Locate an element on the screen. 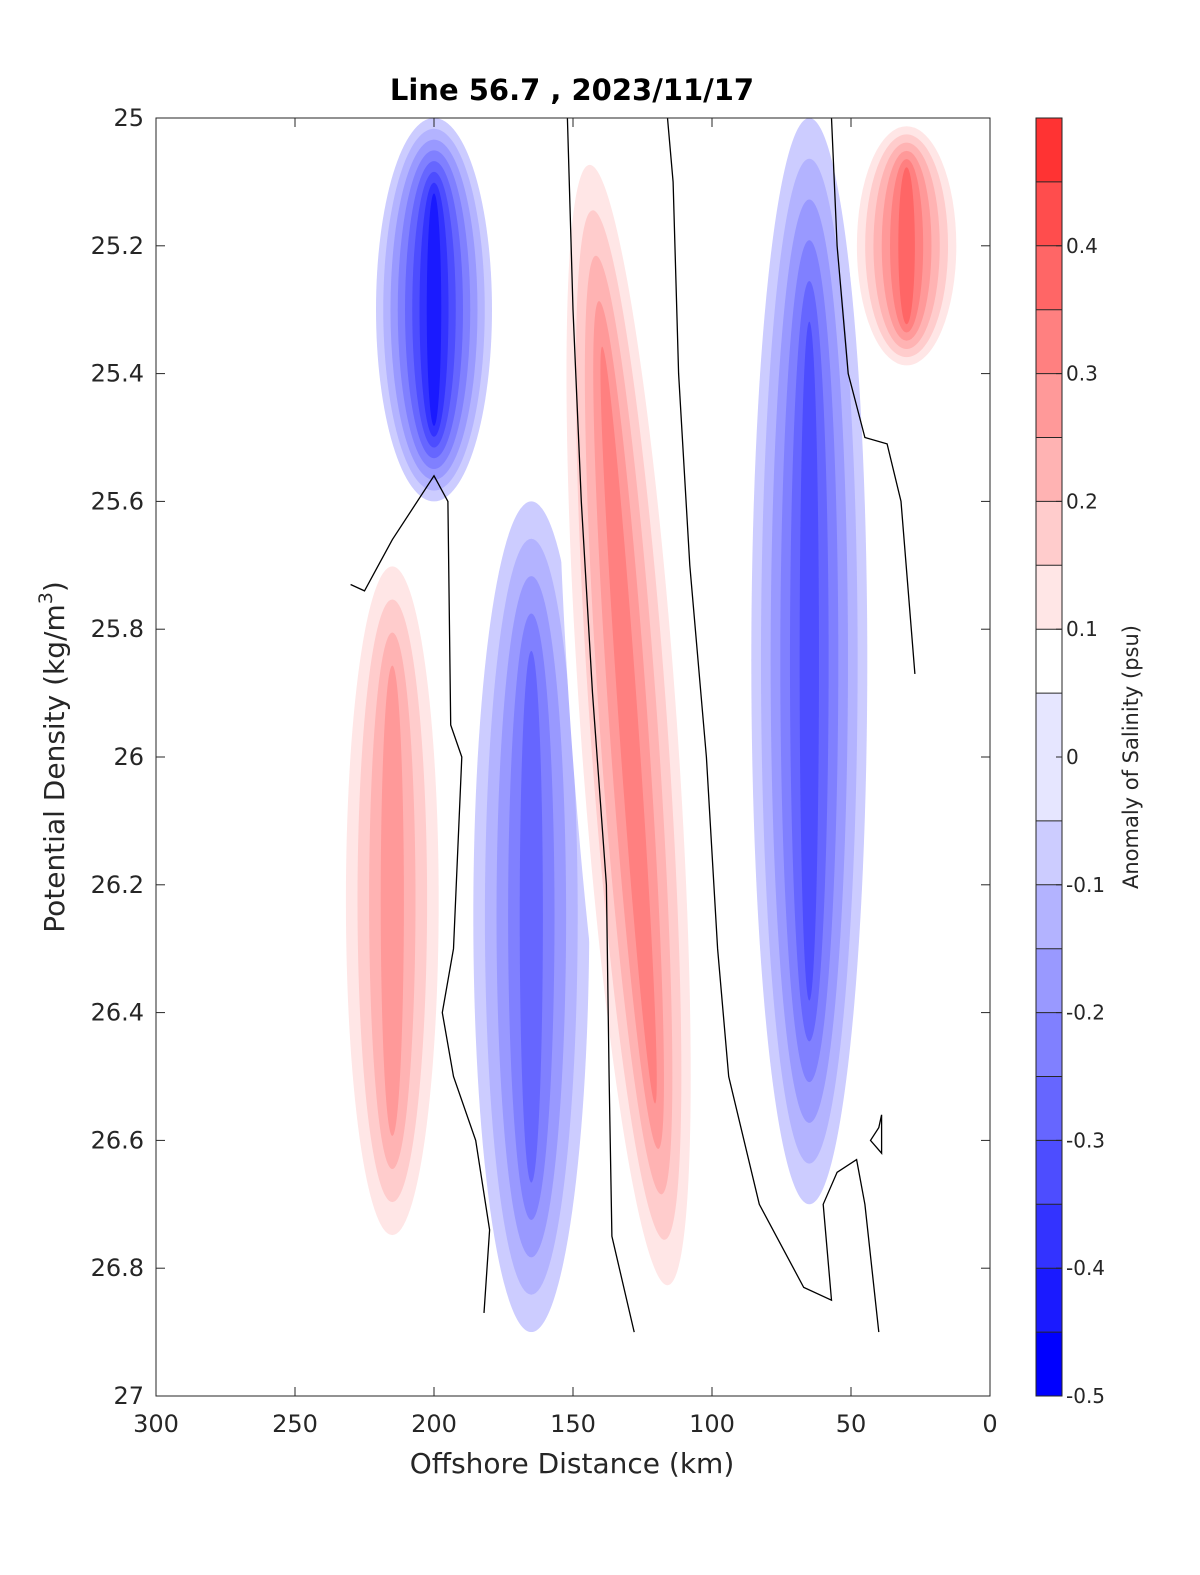 This screenshot has width=1200, height=1575. y-tick-label: 25.4 is located at coordinates (117, 374).